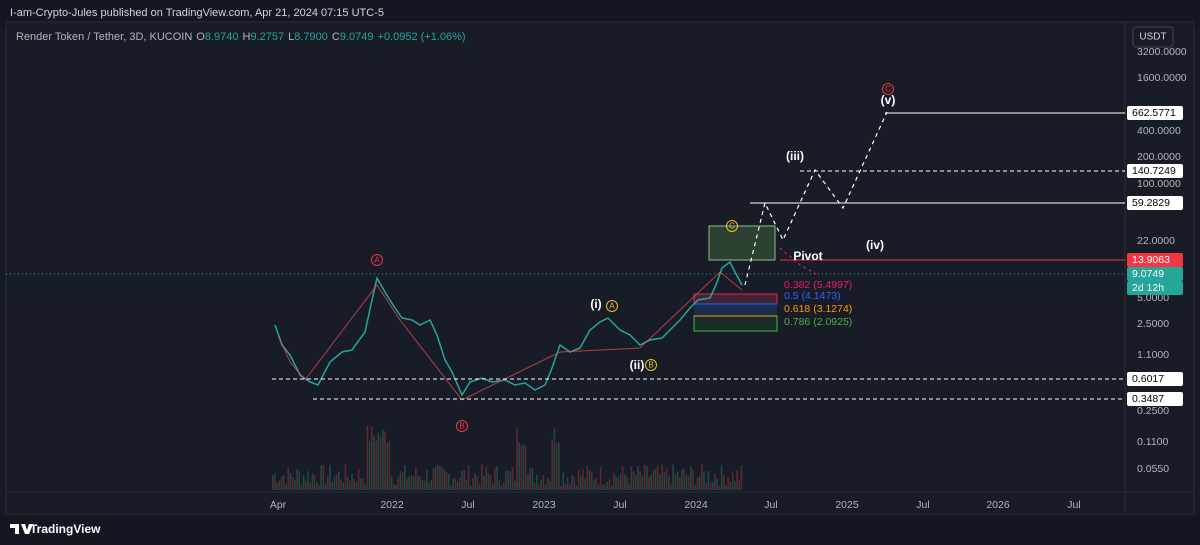 This screenshot has height=545, width=1200. I want to click on price-tag-label: 0.3487, so click(1148, 399).